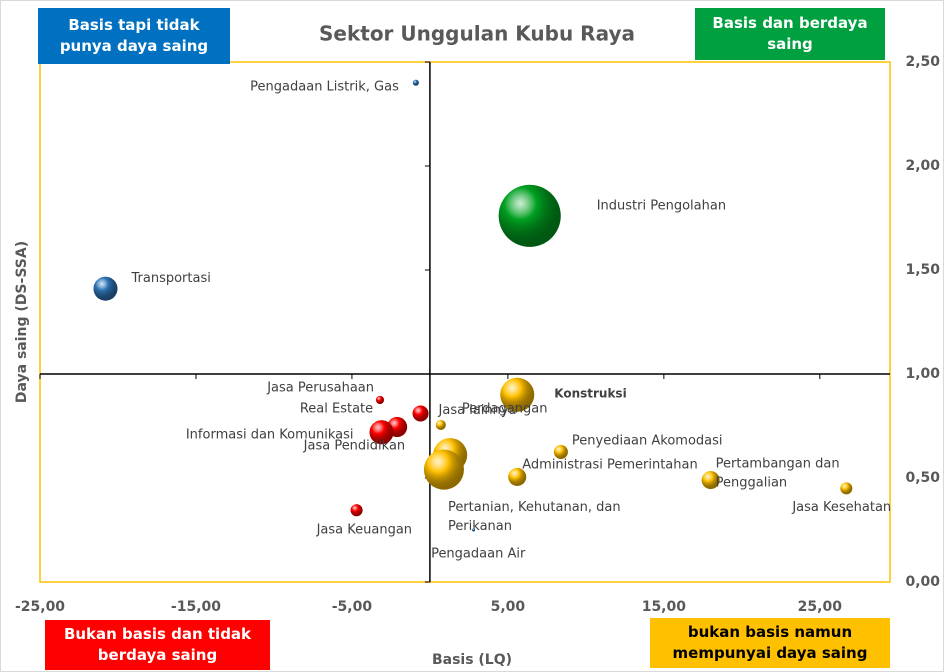 This screenshot has height=672, width=944. What do you see at coordinates (157, 655) in the screenshot?
I see `quadrant-label: berdaya saing` at bounding box center [157, 655].